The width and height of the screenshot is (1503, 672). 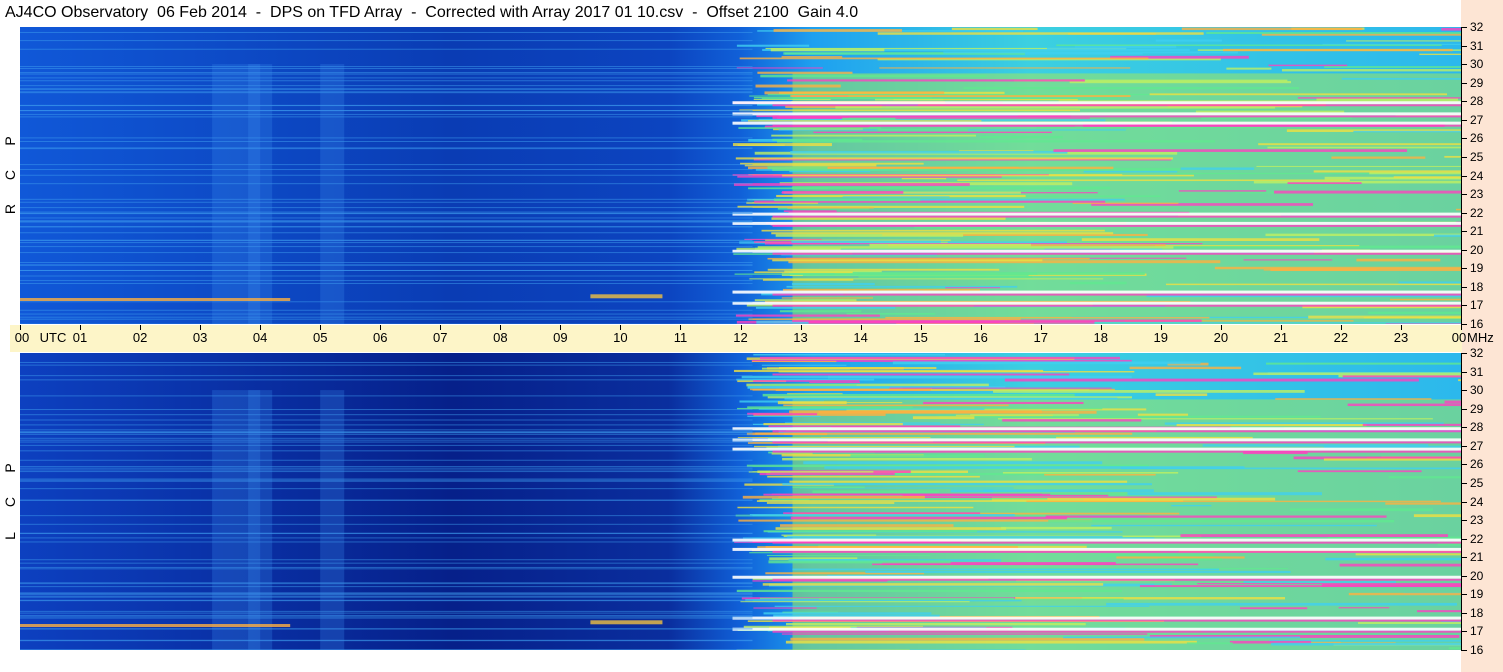 What do you see at coordinates (620, 337) in the screenshot?
I see `utc-hour-label: 10` at bounding box center [620, 337].